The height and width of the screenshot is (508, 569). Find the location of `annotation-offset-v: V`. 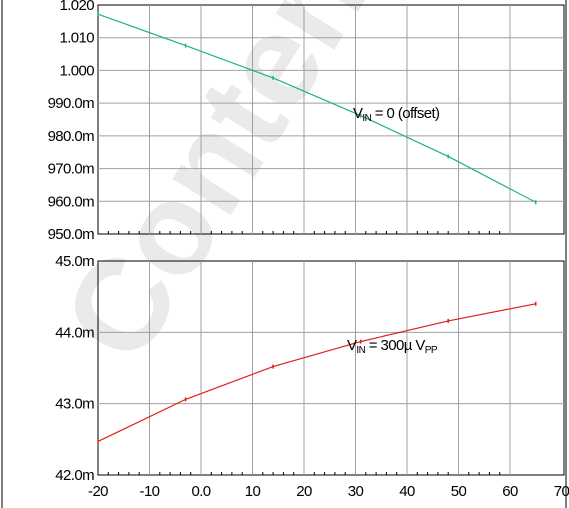

annotation-offset-v: V is located at coordinates (358, 113).